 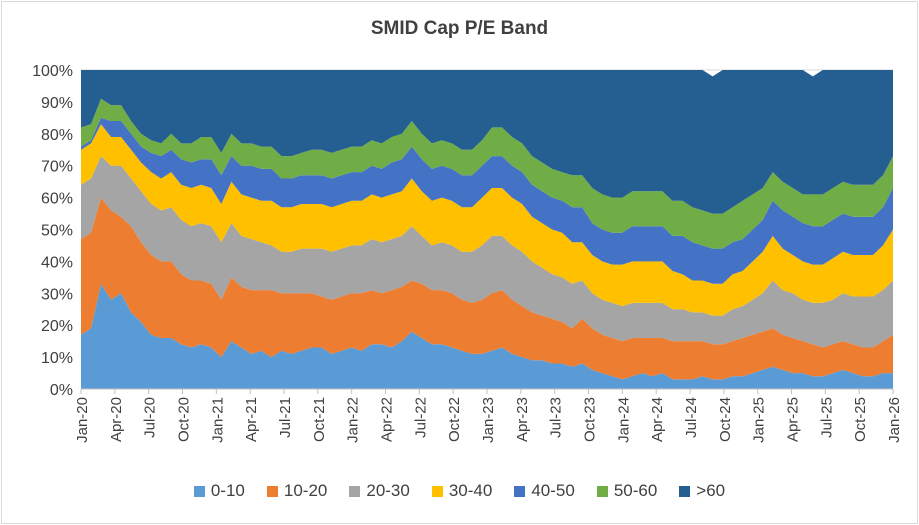 I want to click on y-tick-label: 70%, so click(x=57, y=167).